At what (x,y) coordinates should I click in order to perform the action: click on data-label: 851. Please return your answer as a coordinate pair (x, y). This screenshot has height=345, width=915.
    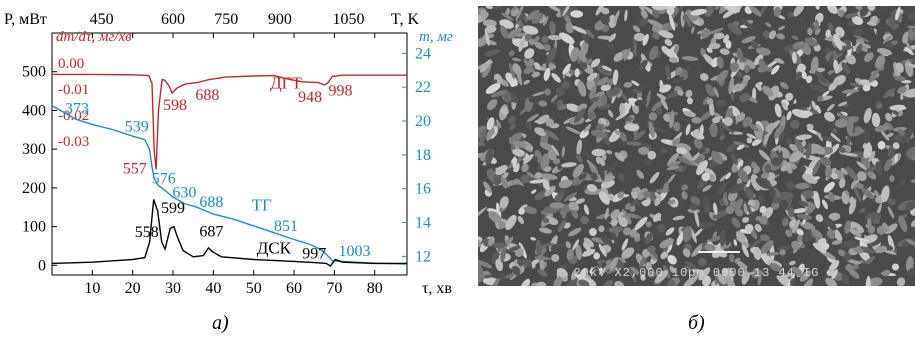
    Looking at the image, I should click on (286, 226).